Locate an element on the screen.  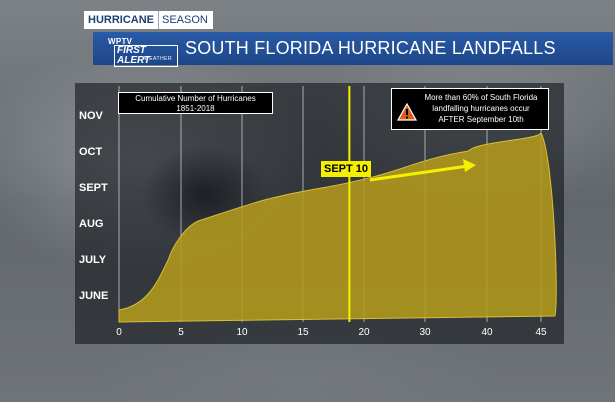
x-tick-labels: 0 5 10 15 20 30 40 45 is located at coordinates (331, 332).